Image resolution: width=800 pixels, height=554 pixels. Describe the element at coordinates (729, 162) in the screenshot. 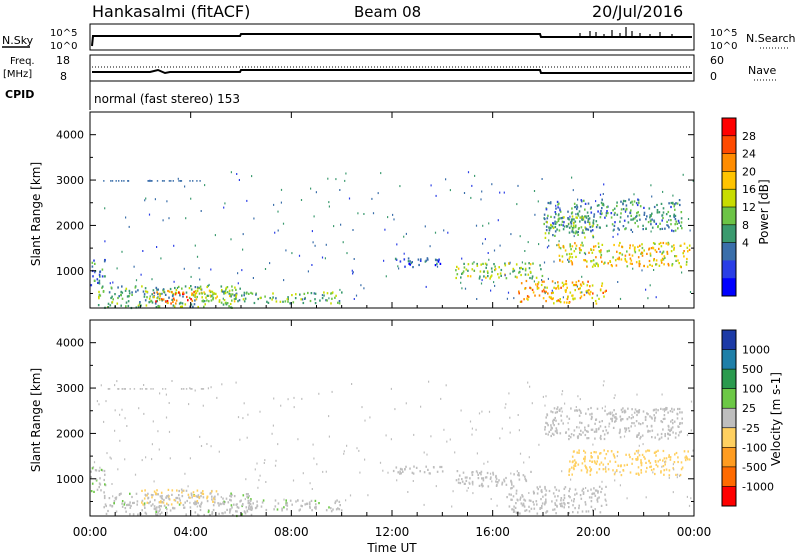

I see `colorbar-swatch` at that location.